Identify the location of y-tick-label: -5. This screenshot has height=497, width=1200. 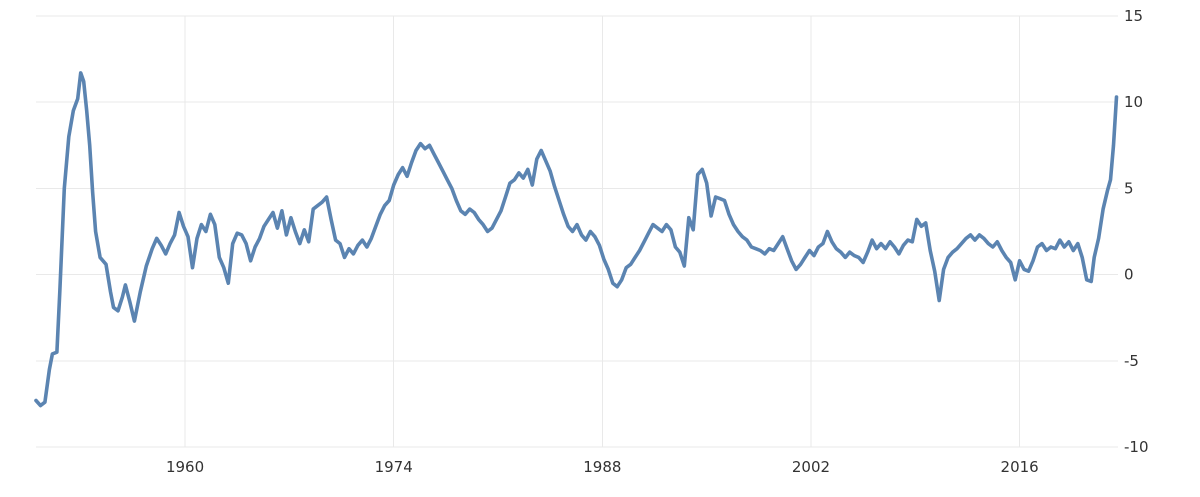
(1131, 361).